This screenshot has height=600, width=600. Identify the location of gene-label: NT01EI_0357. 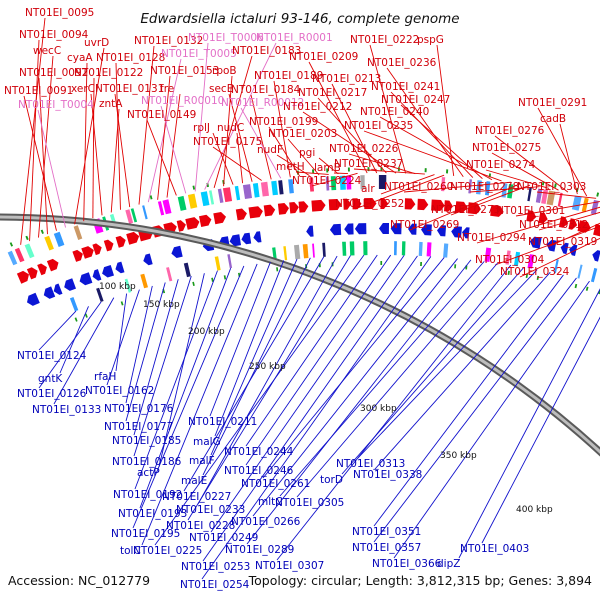
(386, 548).